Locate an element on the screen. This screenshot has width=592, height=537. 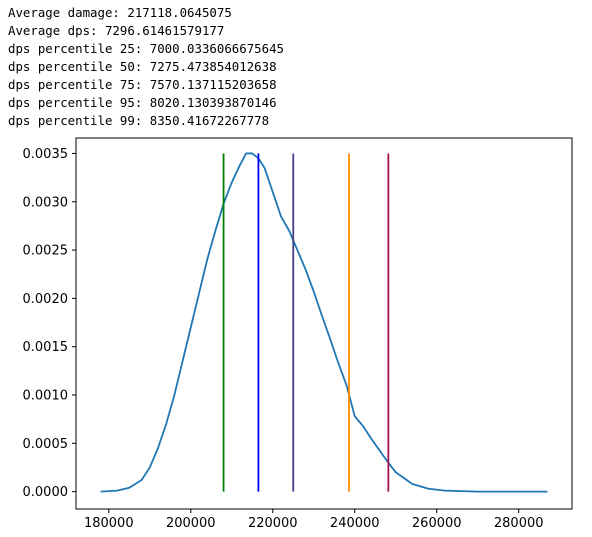
y-tick-label: 0.0015 is located at coordinates (46, 347).